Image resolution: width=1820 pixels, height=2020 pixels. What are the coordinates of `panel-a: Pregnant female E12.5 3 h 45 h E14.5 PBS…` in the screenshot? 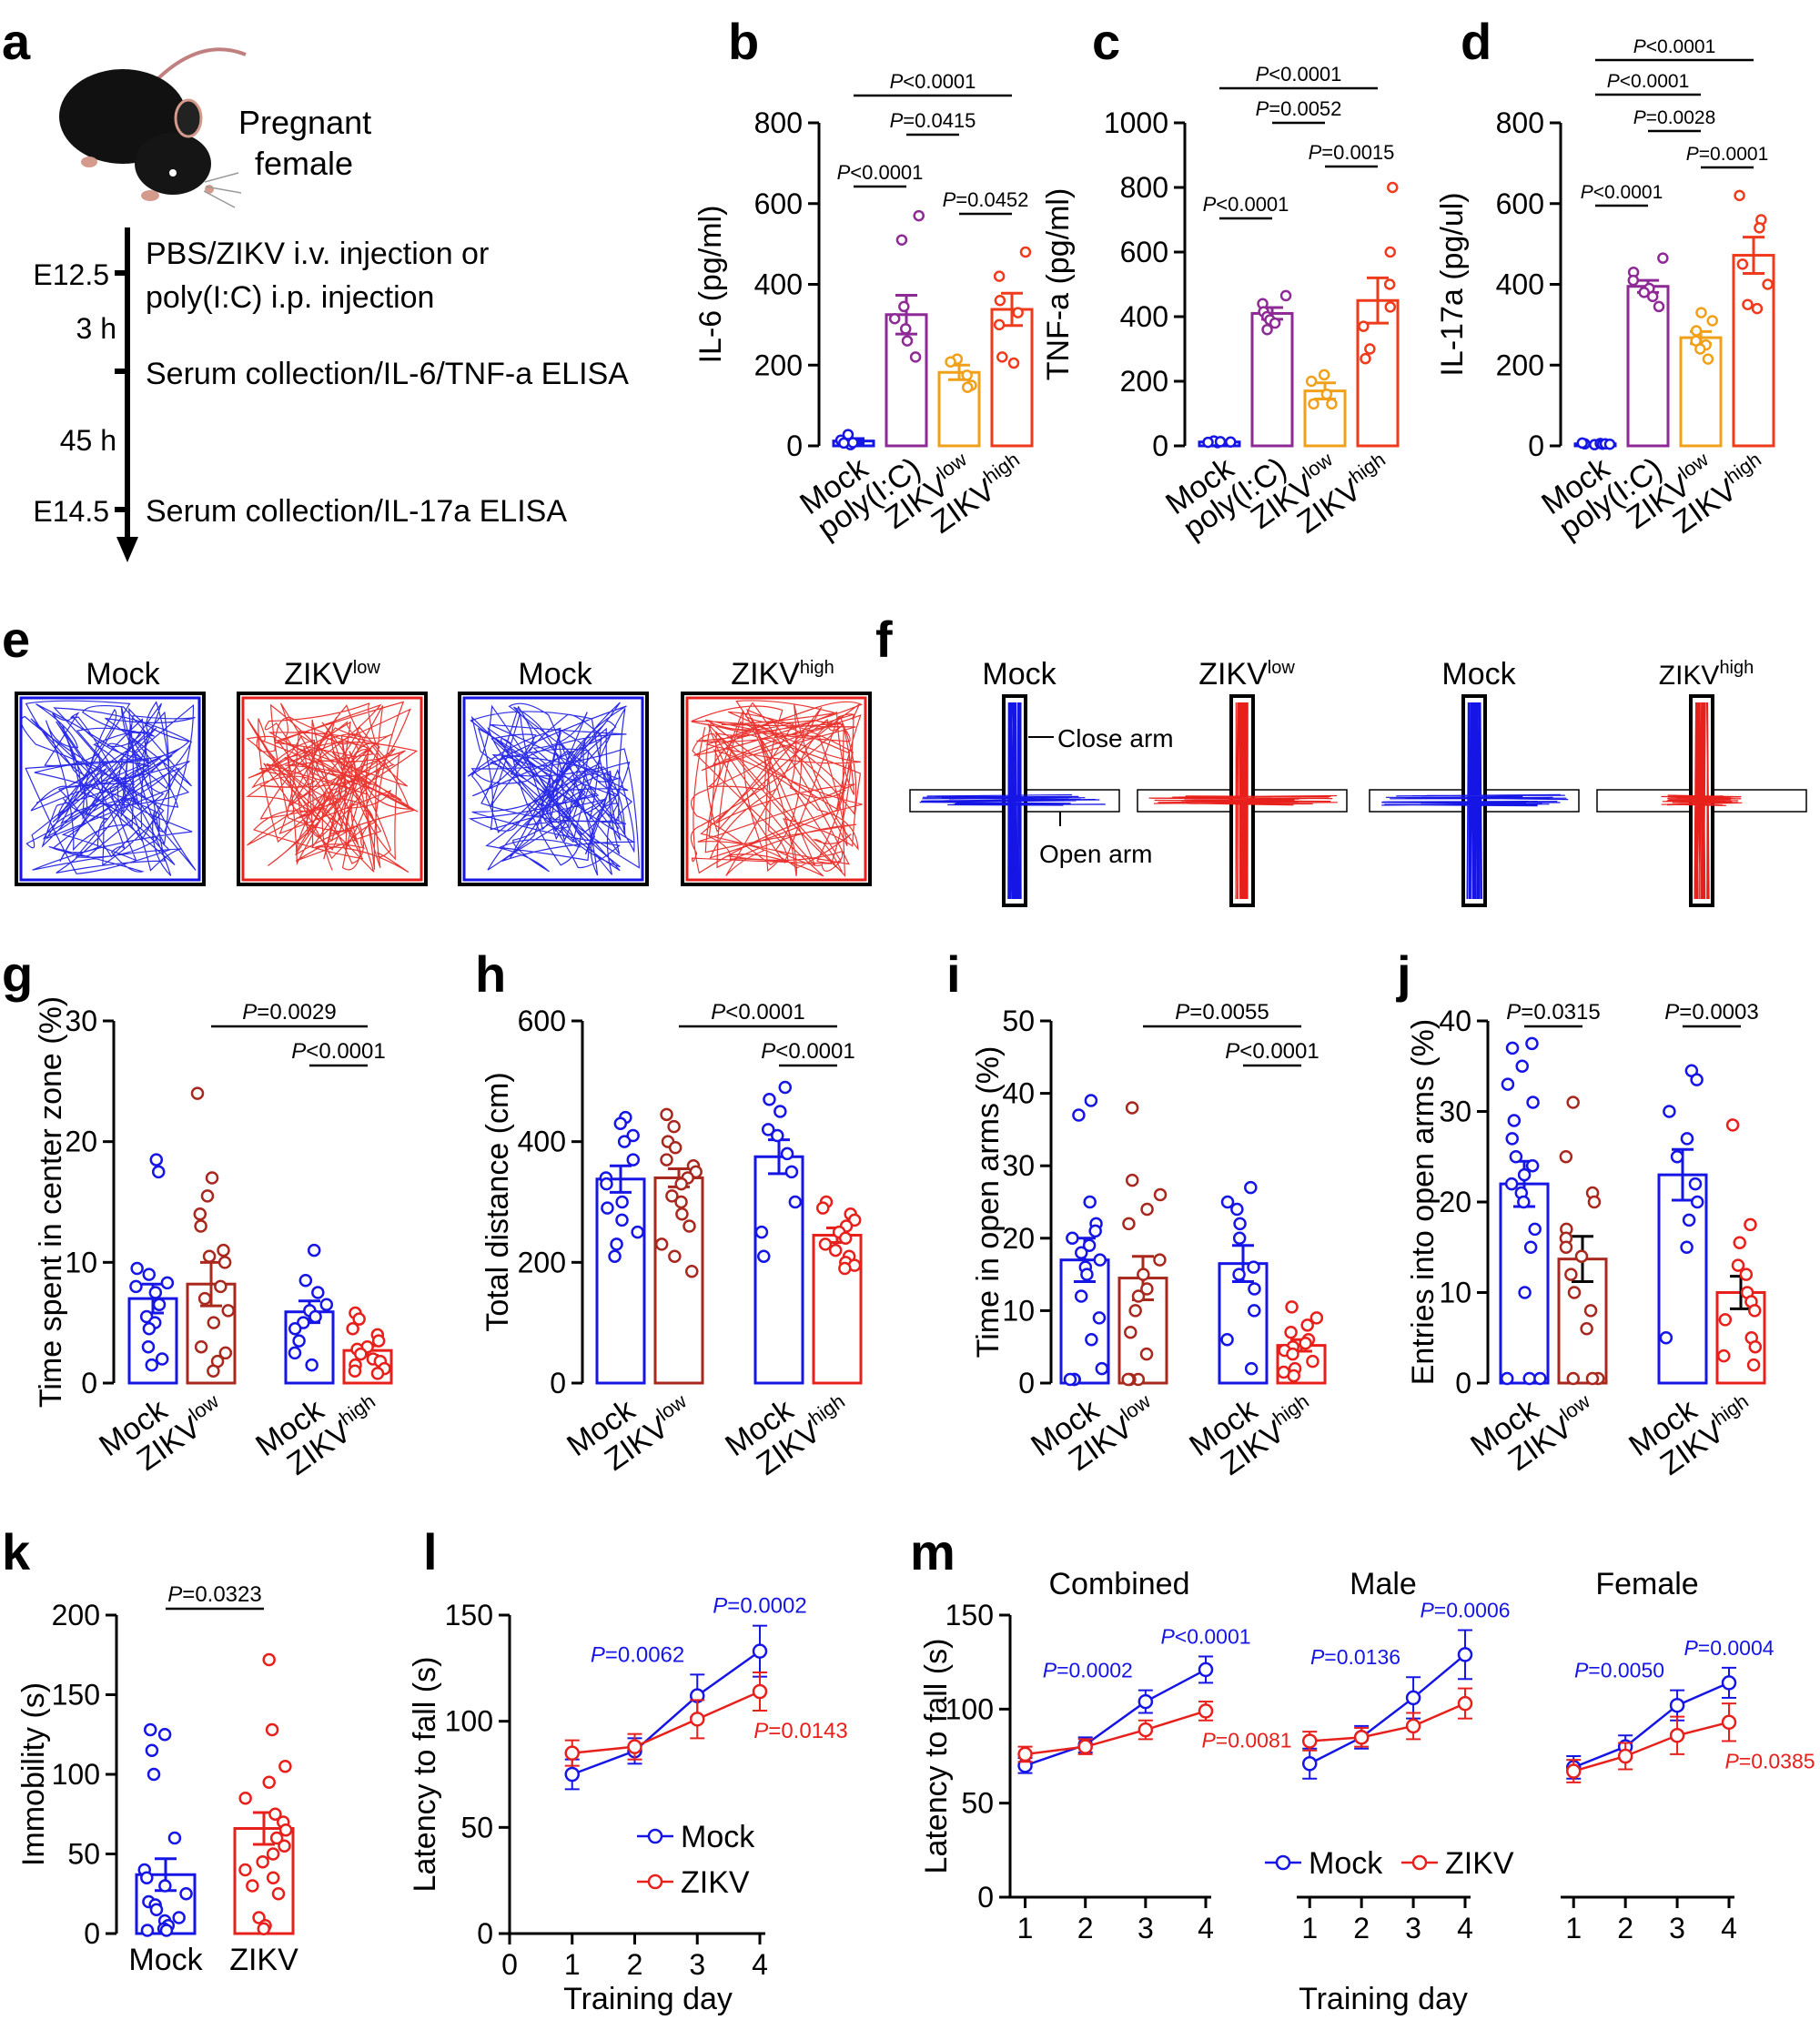 It's located at (331, 305).